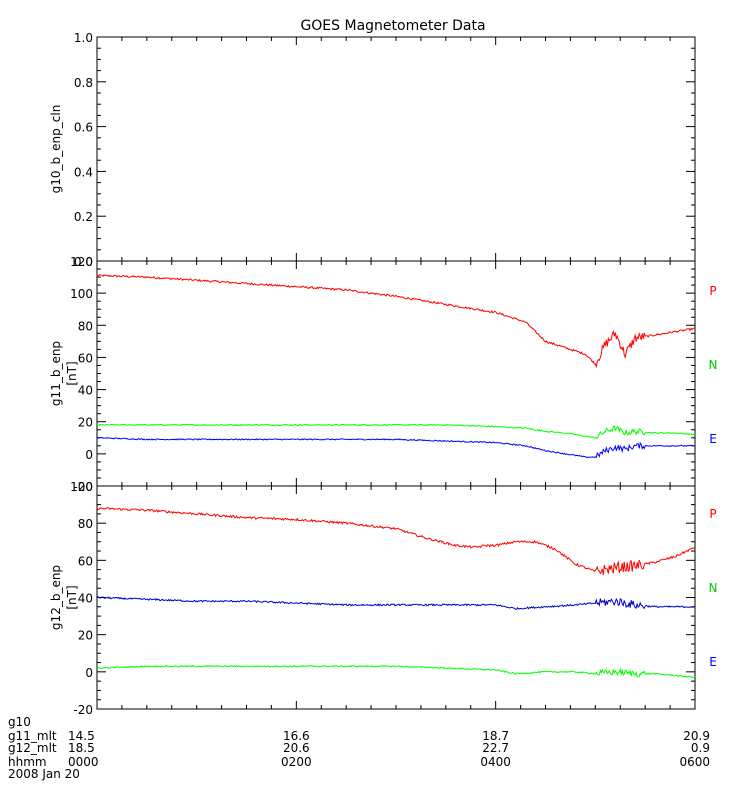 The image size is (750, 804). I want to click on x-tick-value: 20.6, so click(296, 748).